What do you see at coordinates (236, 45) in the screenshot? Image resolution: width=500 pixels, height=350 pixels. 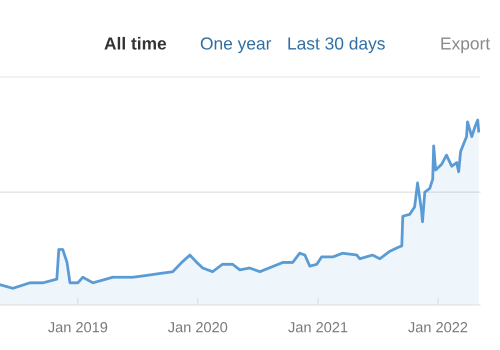 I see `text: One year` at bounding box center [236, 45].